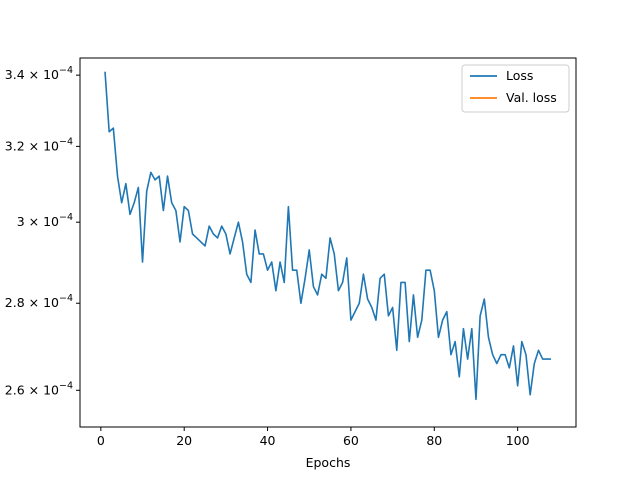 The image size is (640, 480). Describe the element at coordinates (351, 440) in the screenshot. I see `x-tick-label: 60` at that location.